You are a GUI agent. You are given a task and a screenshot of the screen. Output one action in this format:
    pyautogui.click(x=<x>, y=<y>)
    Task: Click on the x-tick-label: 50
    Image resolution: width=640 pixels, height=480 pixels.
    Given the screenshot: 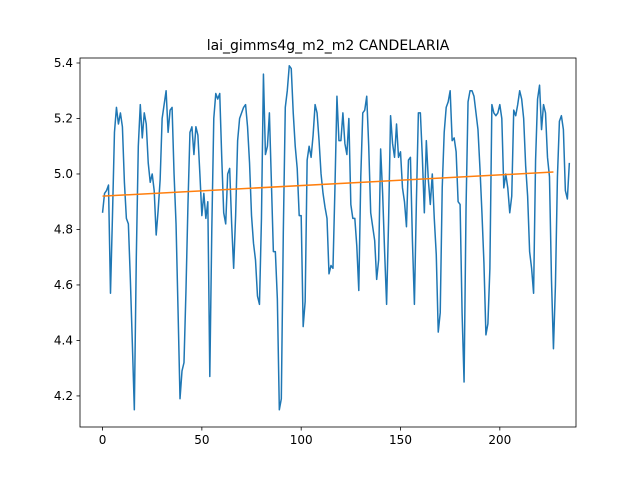 What is the action you would take?
    pyautogui.click(x=201, y=440)
    